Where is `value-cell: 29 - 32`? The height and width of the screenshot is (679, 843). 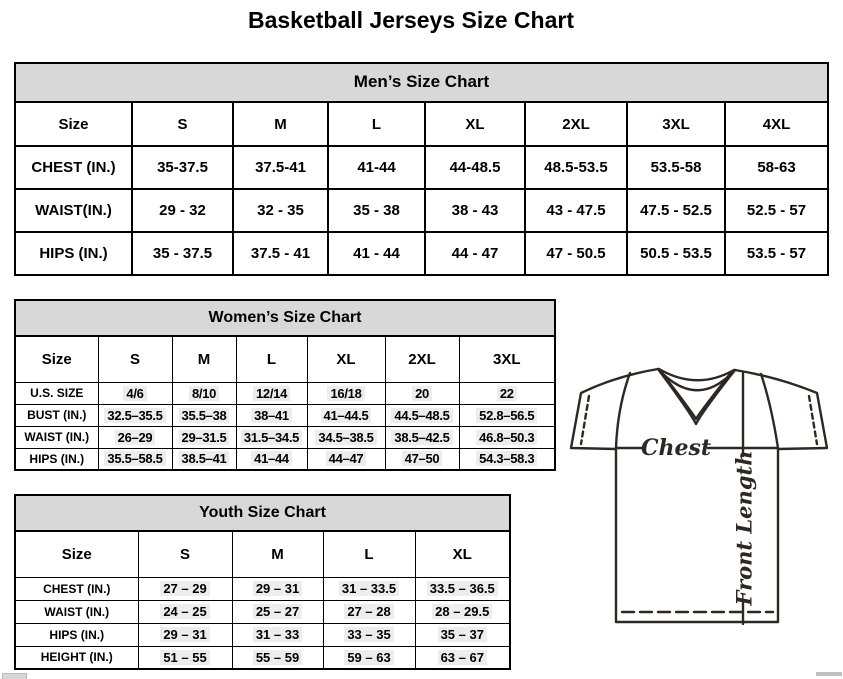 value-cell: 29 - 32 is located at coordinates (182, 210).